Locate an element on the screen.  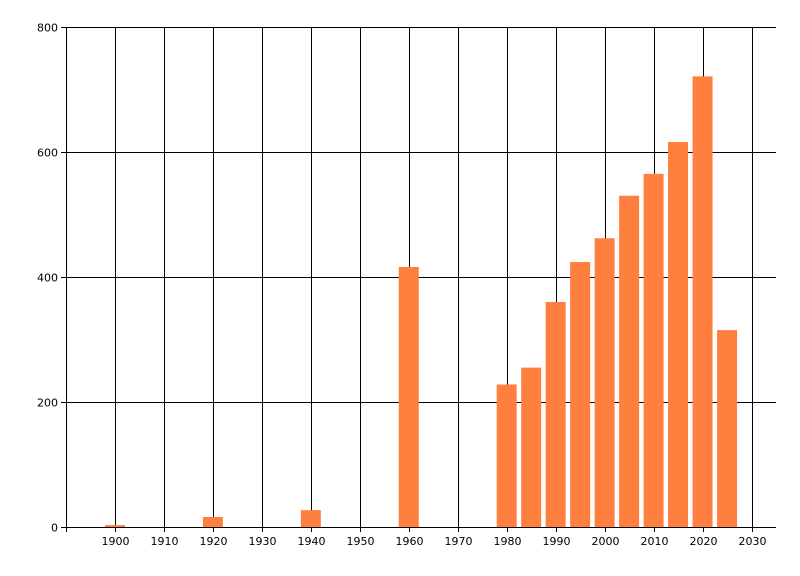
x-tick-label: 1920 is located at coordinates (214, 541).